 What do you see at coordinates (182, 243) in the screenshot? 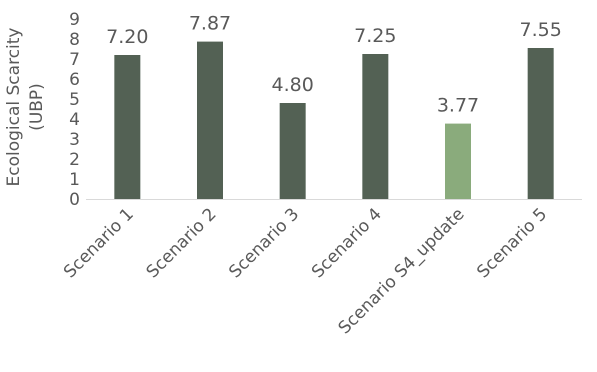
I see `category-label-2: Scenario 2` at bounding box center [182, 243].